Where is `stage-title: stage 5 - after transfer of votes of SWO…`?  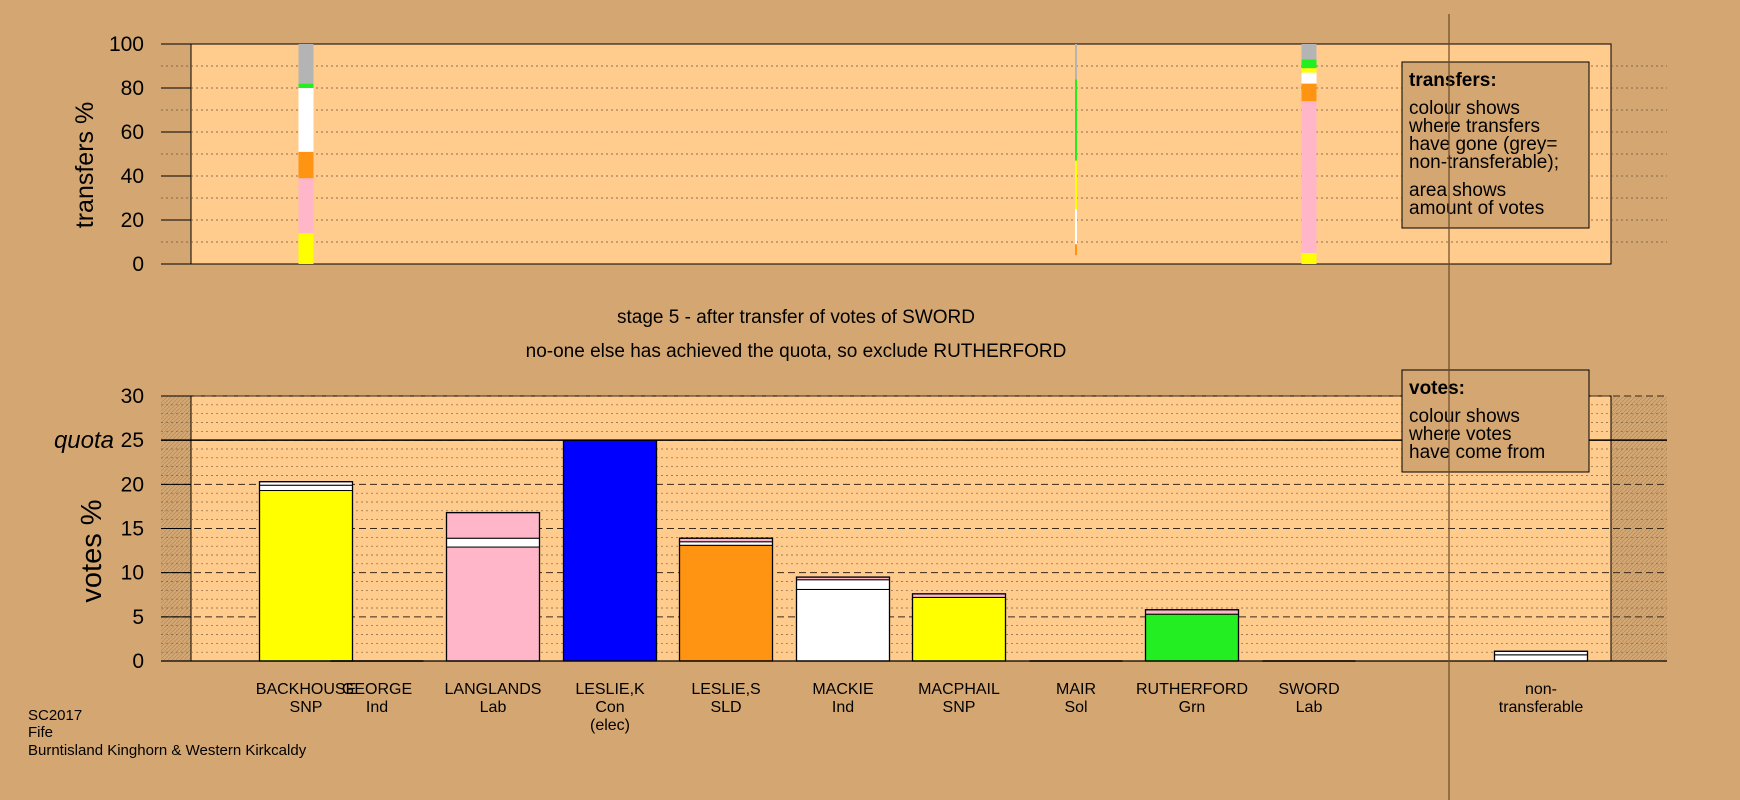 stage-title: stage 5 - after transfer of votes of SWO… is located at coordinates (796, 317).